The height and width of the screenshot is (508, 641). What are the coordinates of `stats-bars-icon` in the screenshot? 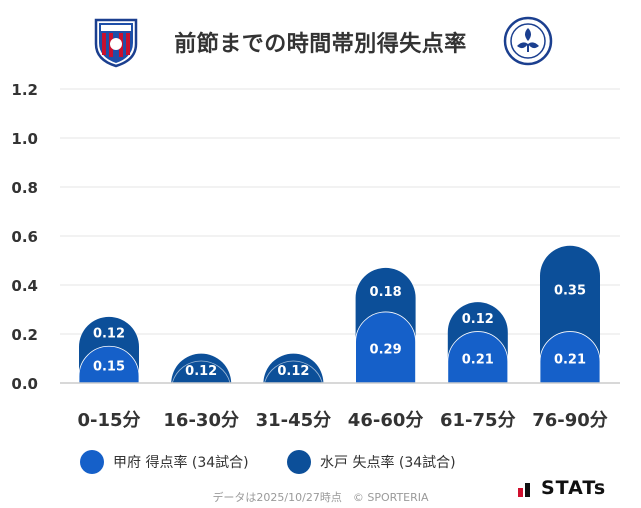 It's located at (524, 490).